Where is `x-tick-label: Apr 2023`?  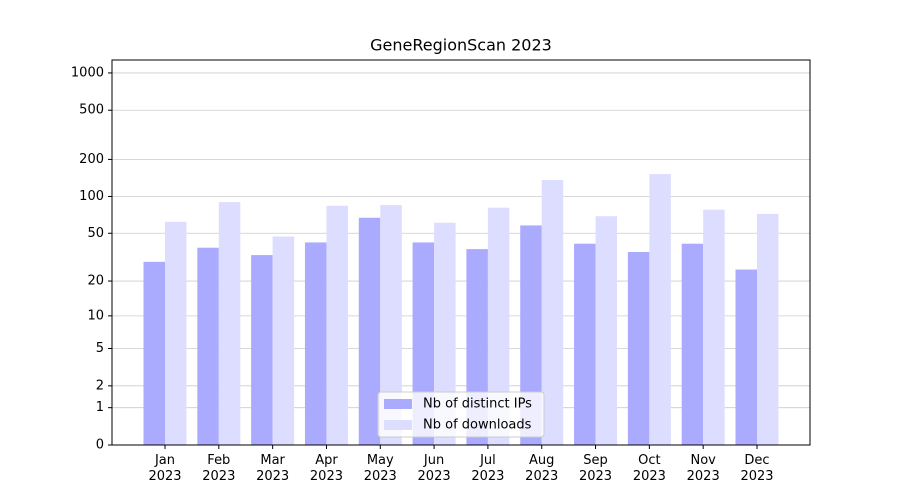
x-tick-label: Apr 2023 is located at coordinates (326, 468).